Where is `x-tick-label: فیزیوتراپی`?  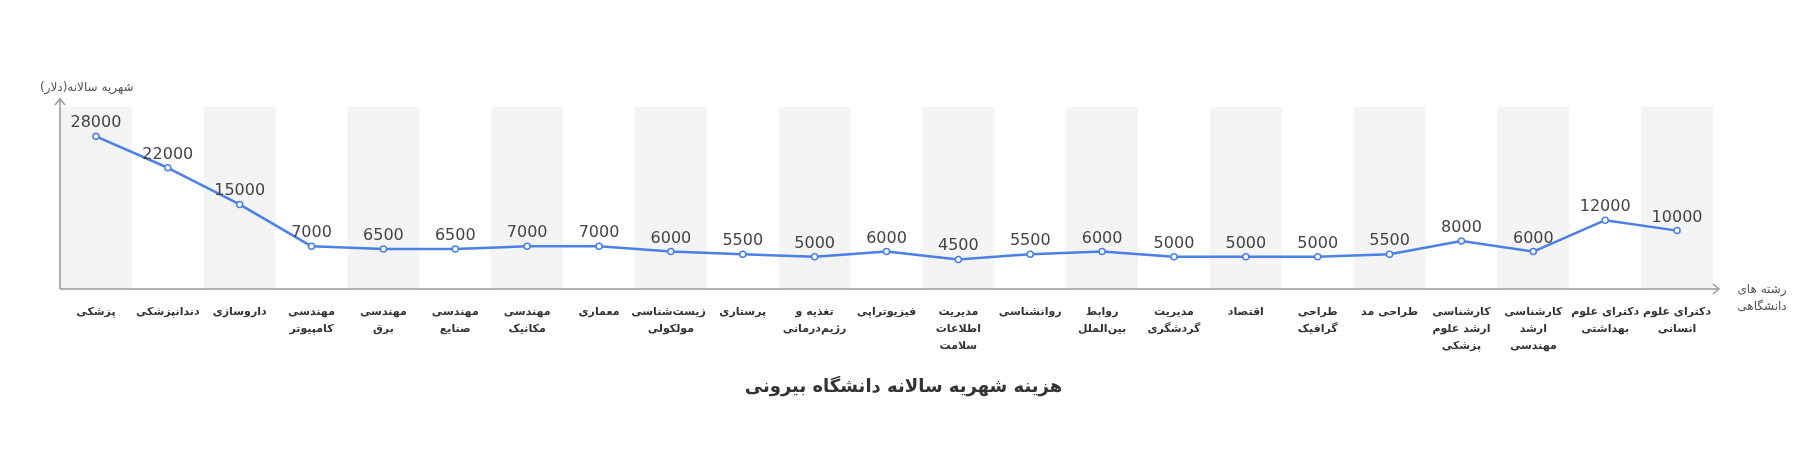 x-tick-label: فیزیوتراپی is located at coordinates (886, 312).